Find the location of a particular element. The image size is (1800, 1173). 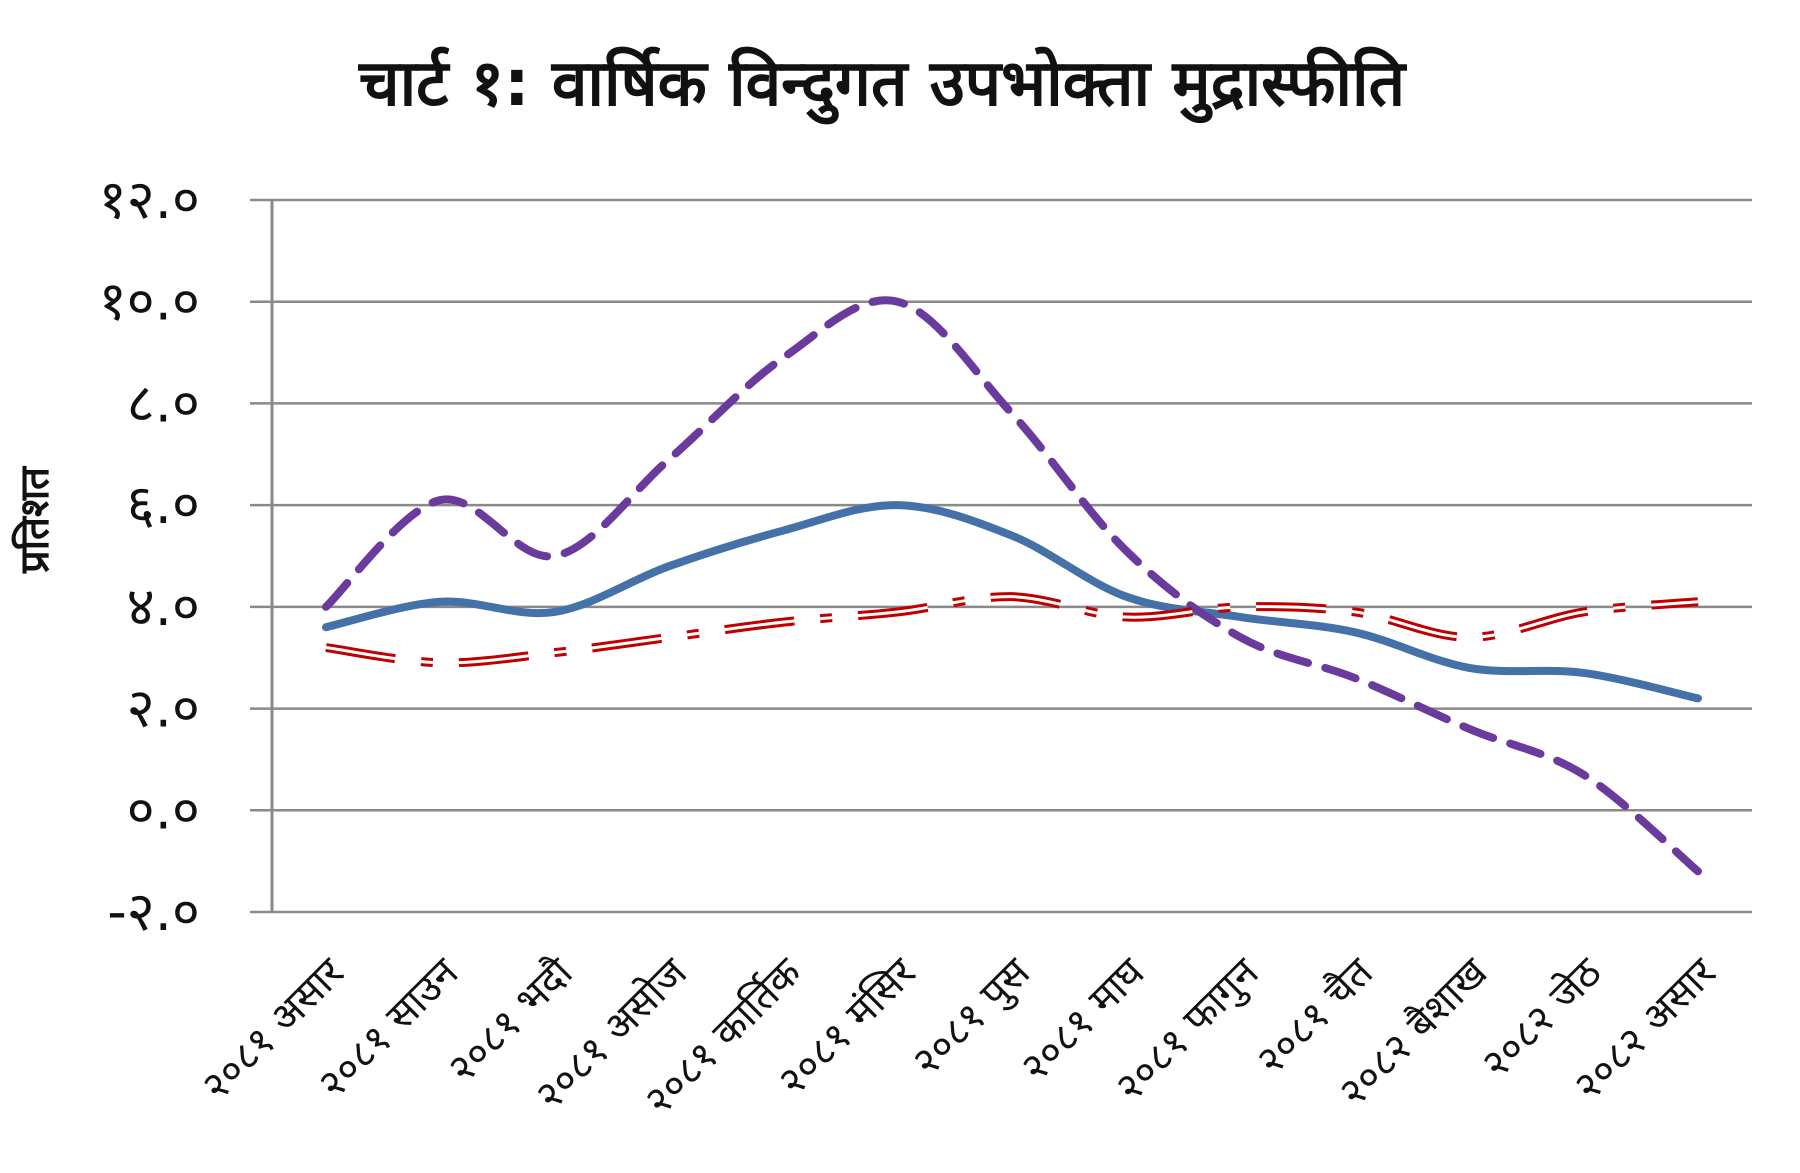

y-tick-label: ०.० is located at coordinates (163, 809).